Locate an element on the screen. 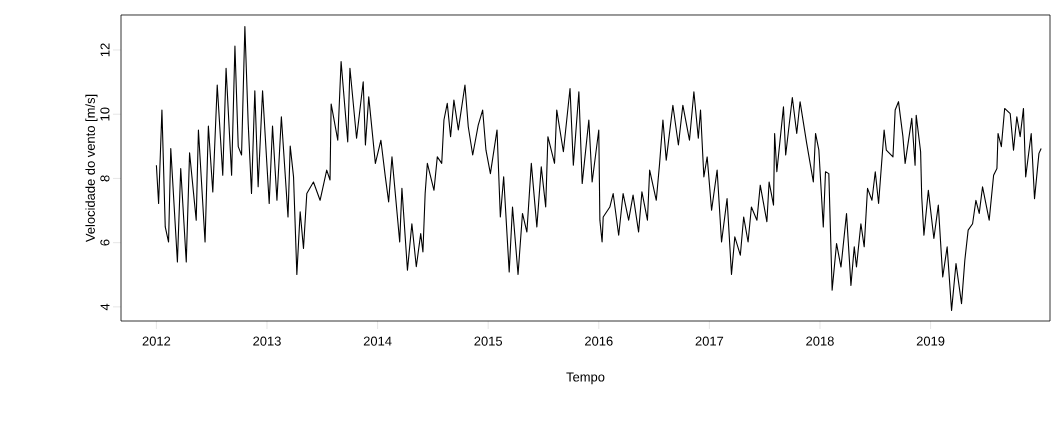 This screenshot has width=1062, height=431. y-tick-label: 10 is located at coordinates (105, 114).